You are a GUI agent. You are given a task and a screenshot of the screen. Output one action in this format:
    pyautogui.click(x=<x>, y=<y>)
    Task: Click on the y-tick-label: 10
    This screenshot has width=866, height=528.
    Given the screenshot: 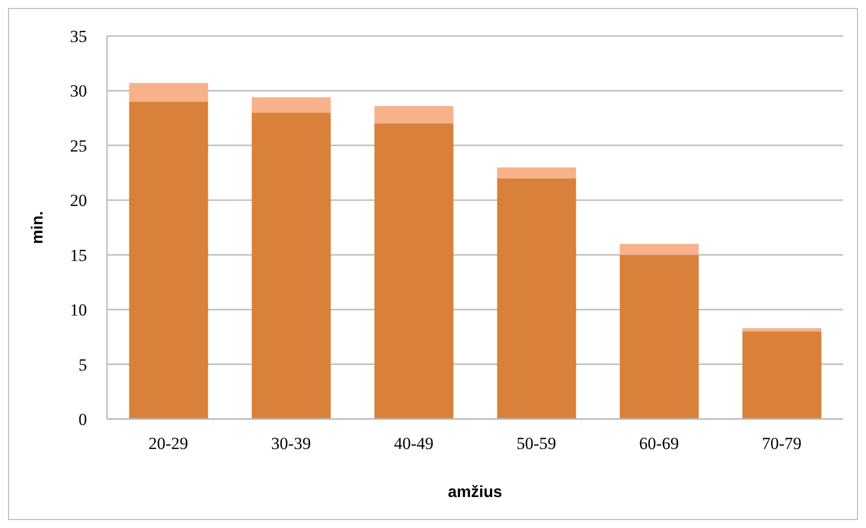 What is the action you would take?
    pyautogui.click(x=78, y=310)
    